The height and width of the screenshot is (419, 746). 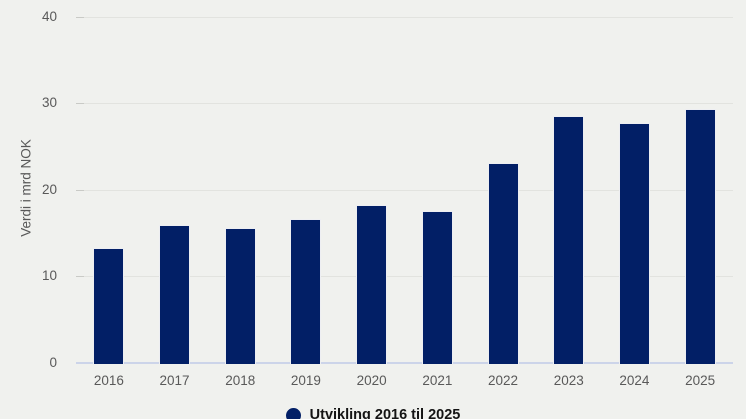 I want to click on bar-2024, so click(x=634, y=243).